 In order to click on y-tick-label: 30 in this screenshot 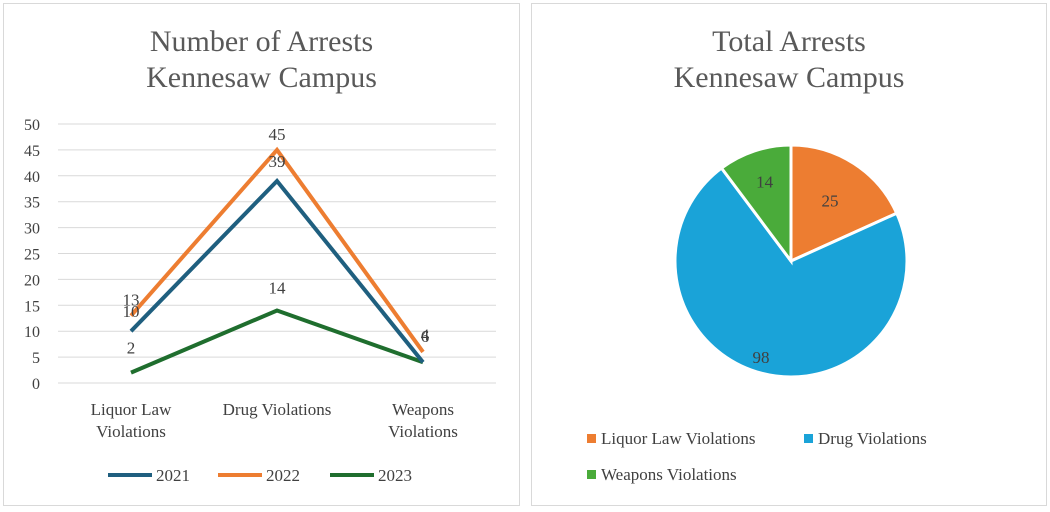, I will do `click(32, 229)`.